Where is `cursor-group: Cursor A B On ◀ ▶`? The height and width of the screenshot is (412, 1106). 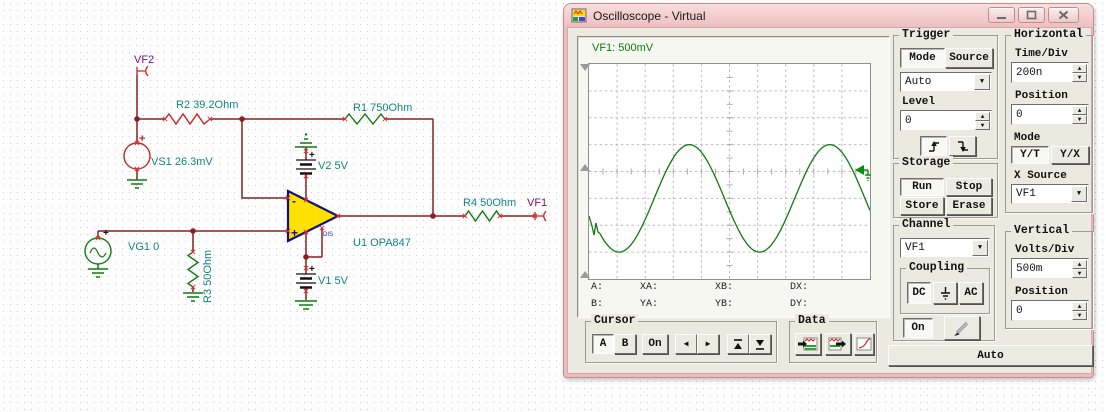
cursor-group: Cursor A B On ◀ ▶ is located at coordinates (681, 338).